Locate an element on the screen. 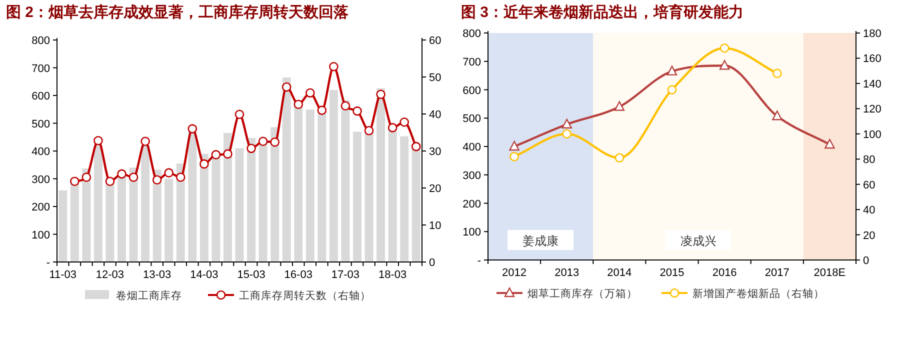  legend-label: 工商库存周转天数（右轴） is located at coordinates (305, 295).